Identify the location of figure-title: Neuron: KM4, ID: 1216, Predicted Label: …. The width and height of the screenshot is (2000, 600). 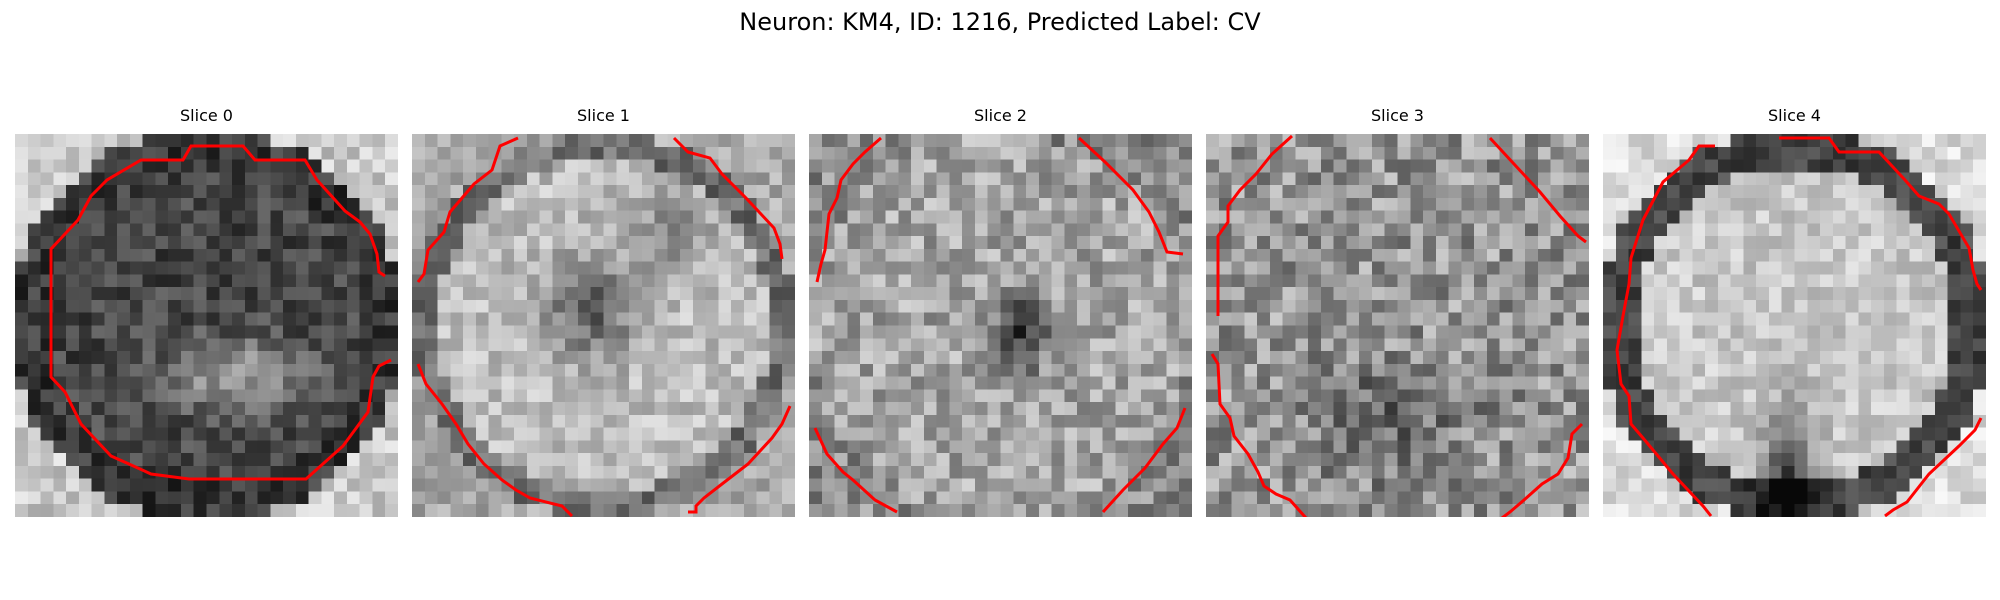
(1000, 22).